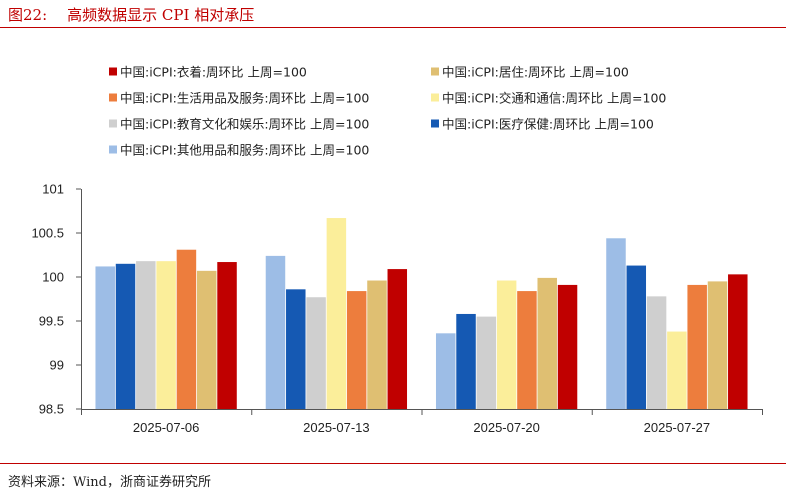  Describe the element at coordinates (244, 150) in the screenshot. I see `legend-label: 中国:iCPI:其他用品和服务:周环比 上周=100` at that location.